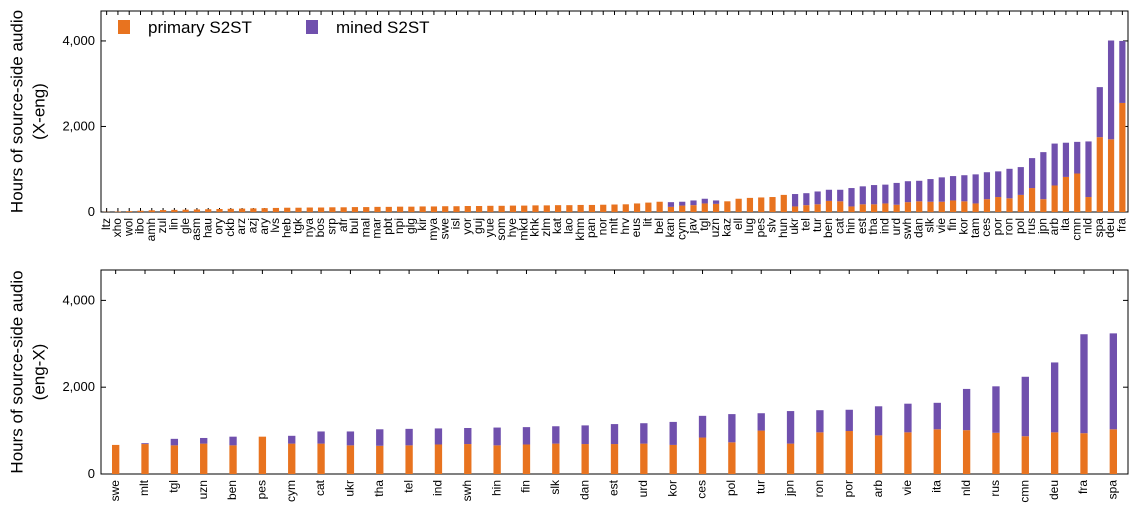  Describe the element at coordinates (772, 225) in the screenshot. I see `x-category-label: slv` at that location.